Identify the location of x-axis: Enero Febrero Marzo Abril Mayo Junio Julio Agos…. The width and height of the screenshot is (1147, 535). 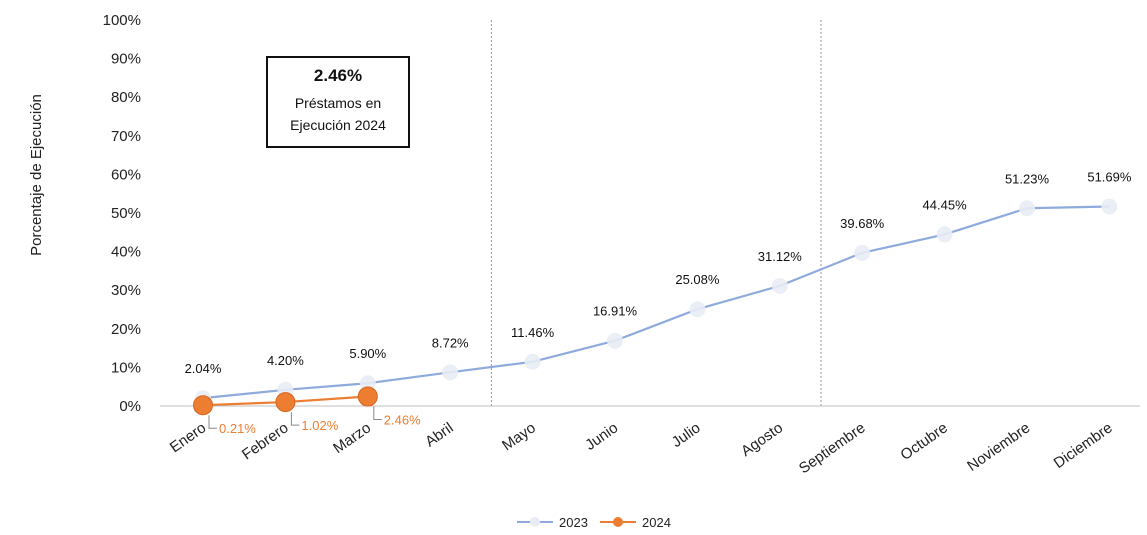
(650, 441).